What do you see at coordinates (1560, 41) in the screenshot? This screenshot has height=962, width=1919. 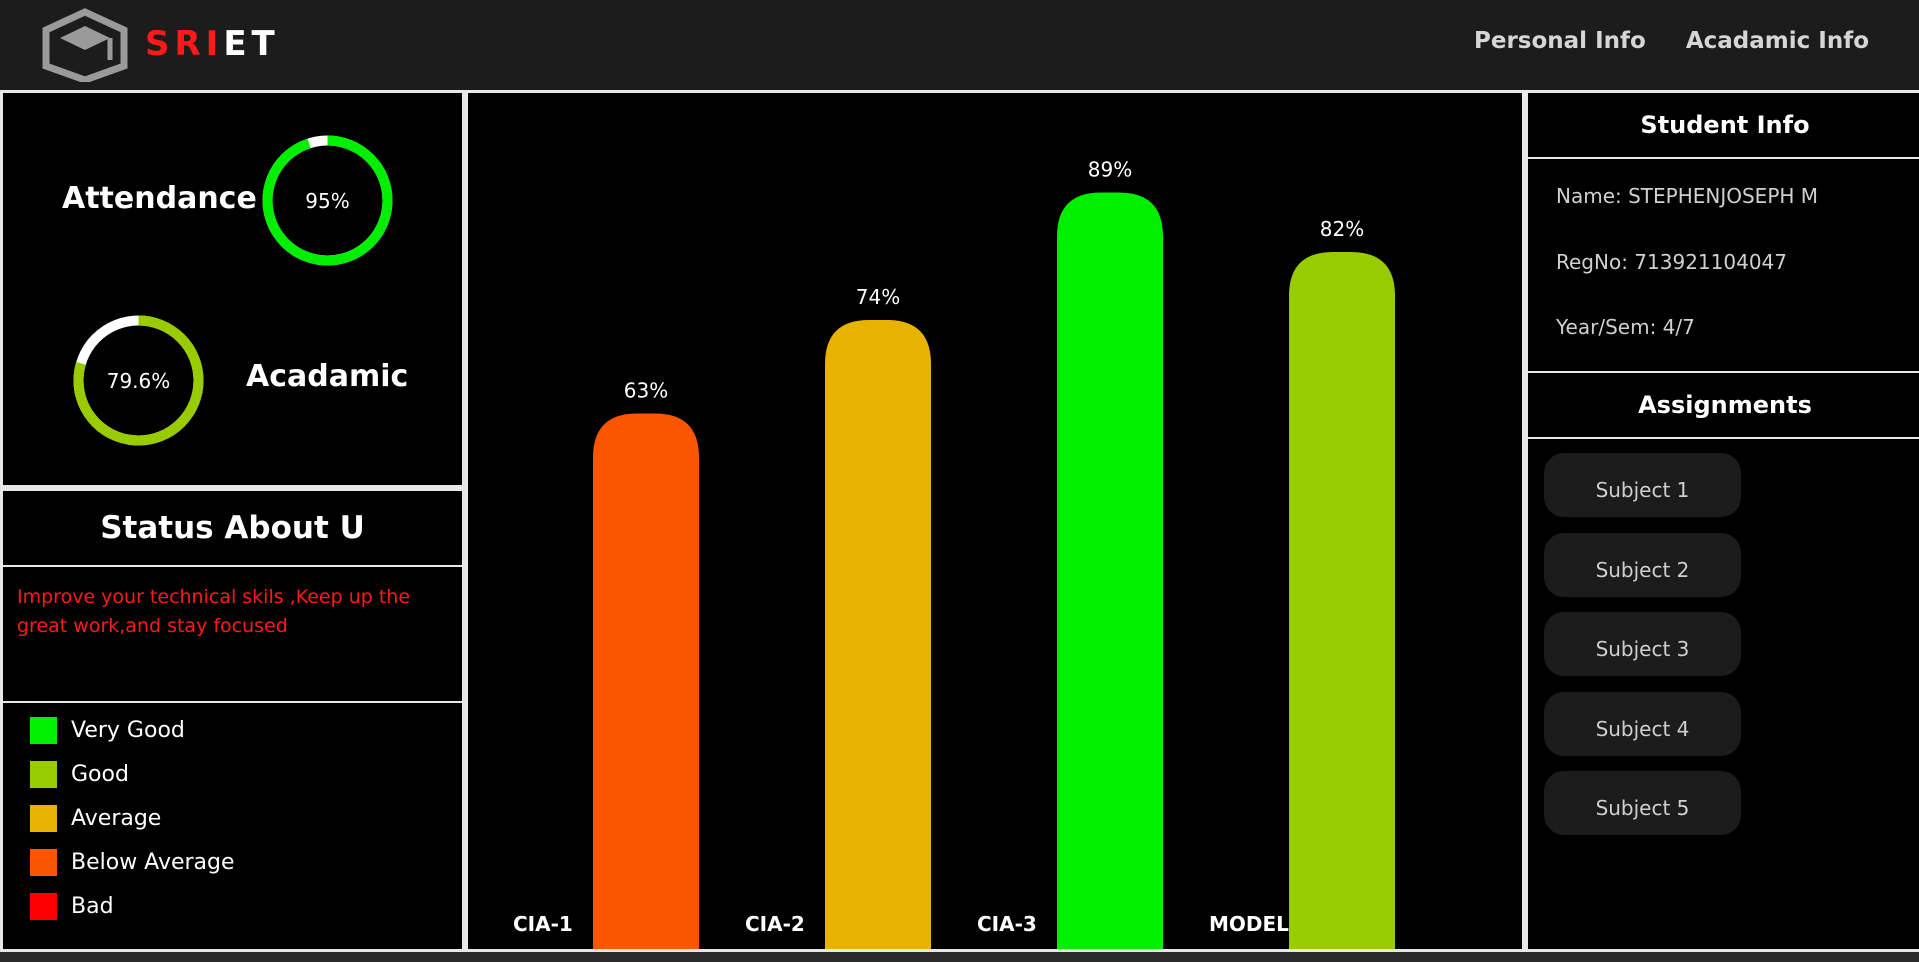 I see `nav-personal-info: Personal Info` at bounding box center [1560, 41].